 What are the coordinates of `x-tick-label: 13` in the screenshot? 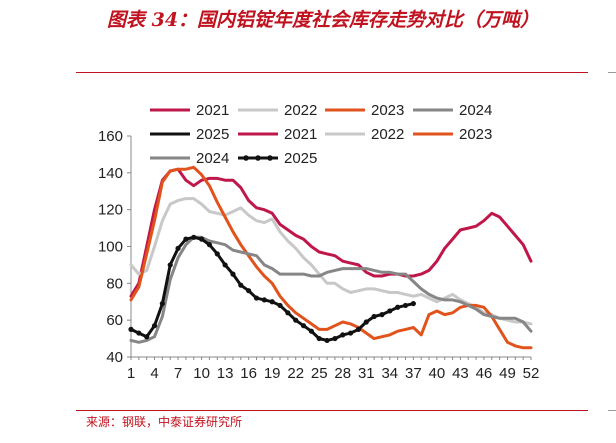 It's located at (225, 373).